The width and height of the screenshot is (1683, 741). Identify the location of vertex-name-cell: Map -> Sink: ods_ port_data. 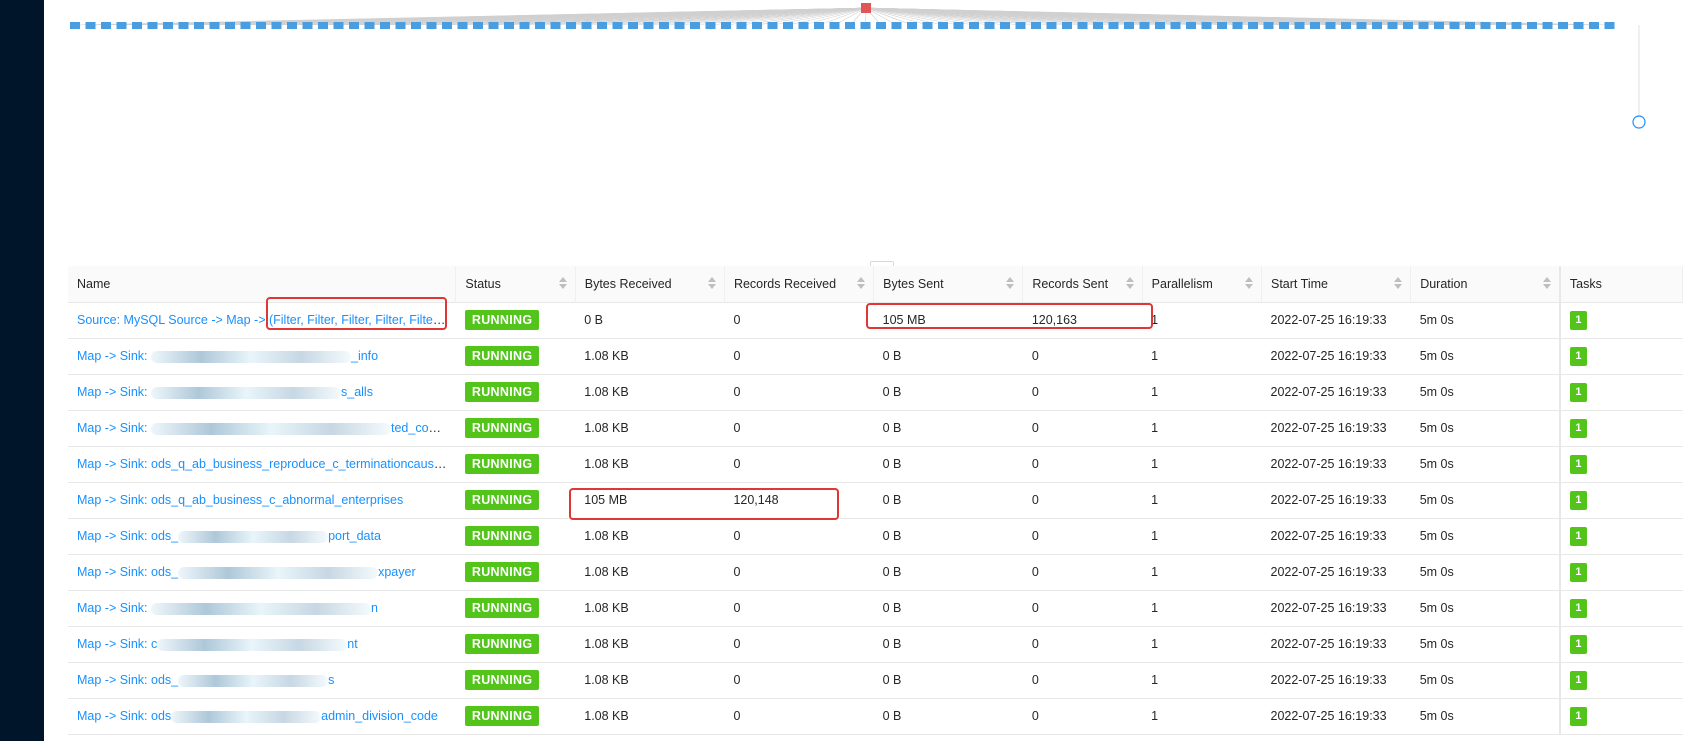
(262, 536).